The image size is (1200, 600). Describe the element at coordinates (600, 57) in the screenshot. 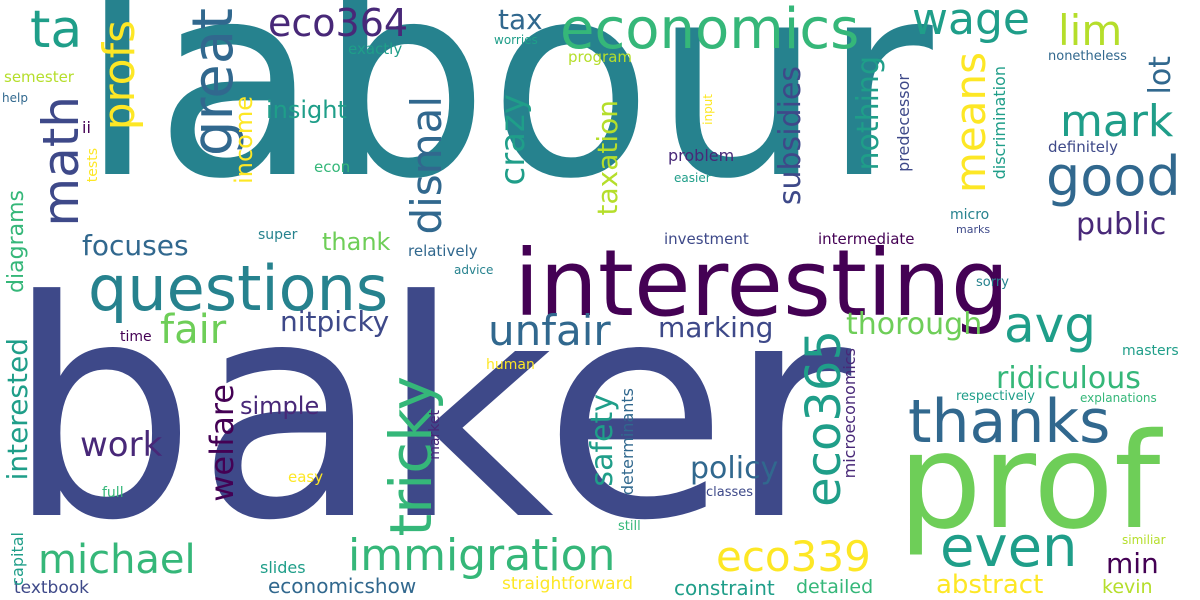

I see `word-program: program` at that location.